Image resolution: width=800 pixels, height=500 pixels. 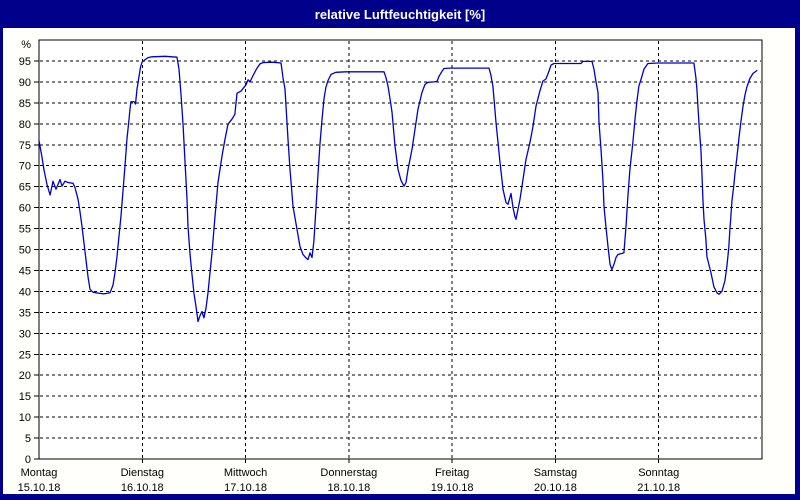 I want to click on y-axis-tick-label: 35, so click(x=25, y=313).